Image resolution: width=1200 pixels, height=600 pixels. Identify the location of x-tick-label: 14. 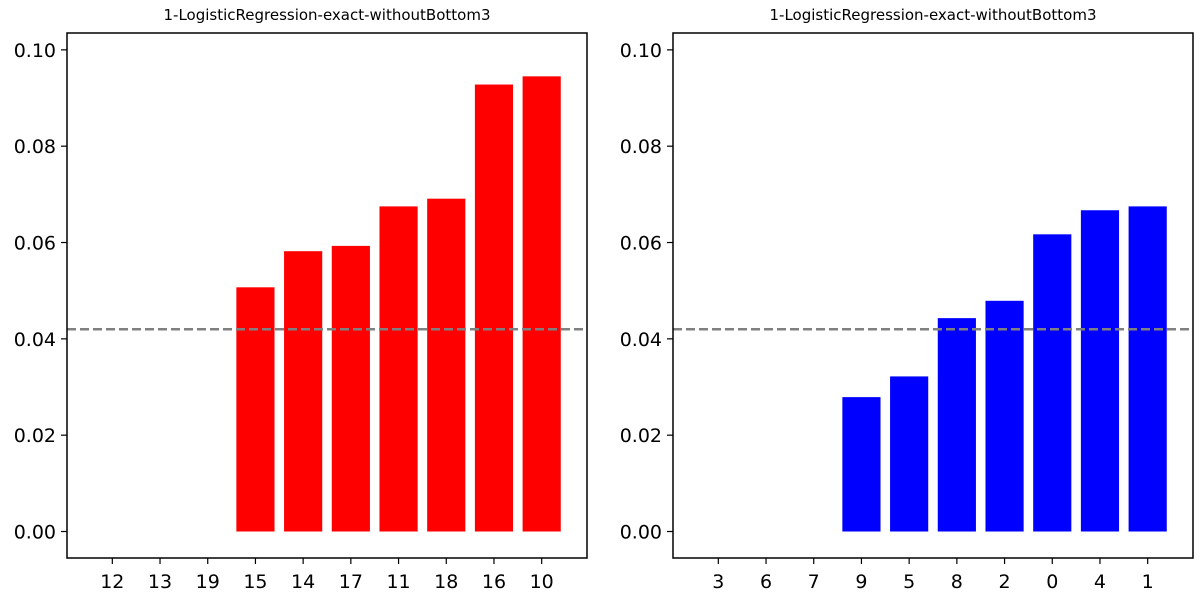
(303, 582).